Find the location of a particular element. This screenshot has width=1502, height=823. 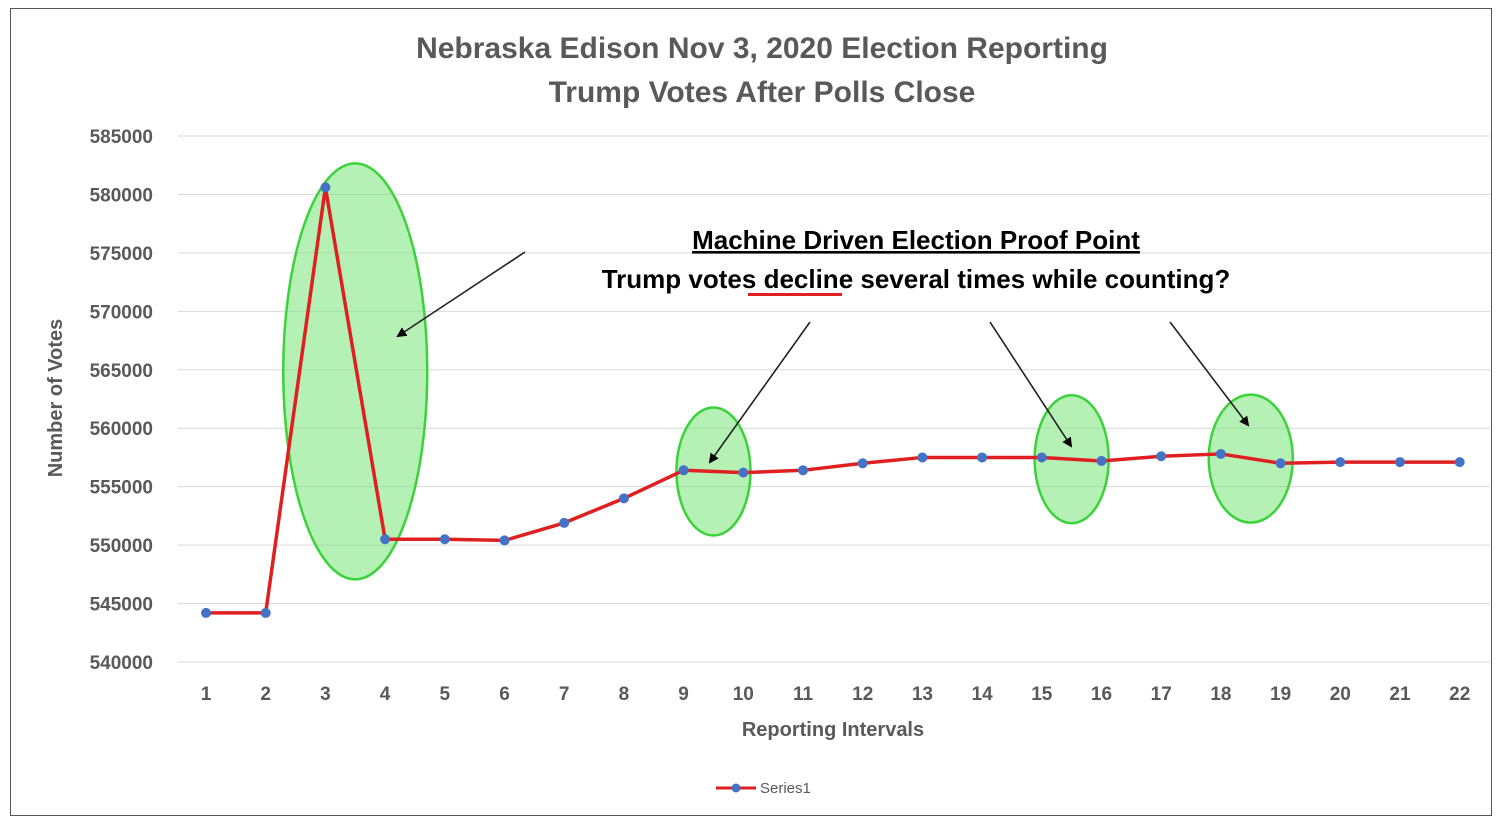

x-tick-label: 15 is located at coordinates (1042, 694).